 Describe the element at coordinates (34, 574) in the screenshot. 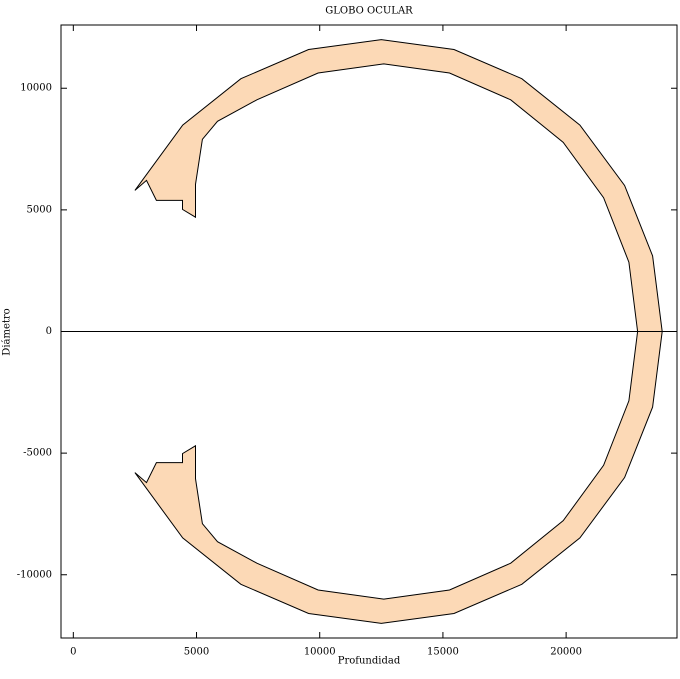

I see `y-tick-label: -10000` at that location.